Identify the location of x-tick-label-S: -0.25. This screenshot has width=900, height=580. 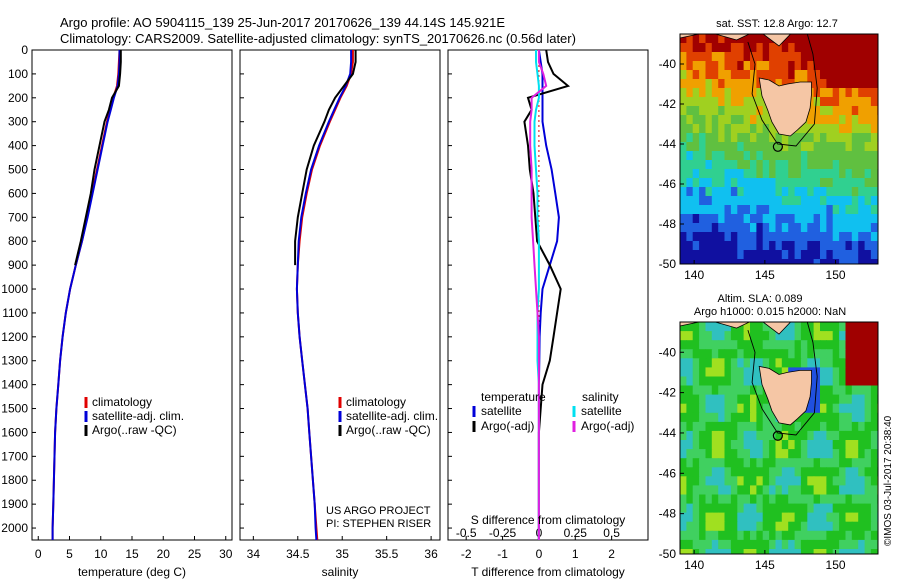
(503, 533).